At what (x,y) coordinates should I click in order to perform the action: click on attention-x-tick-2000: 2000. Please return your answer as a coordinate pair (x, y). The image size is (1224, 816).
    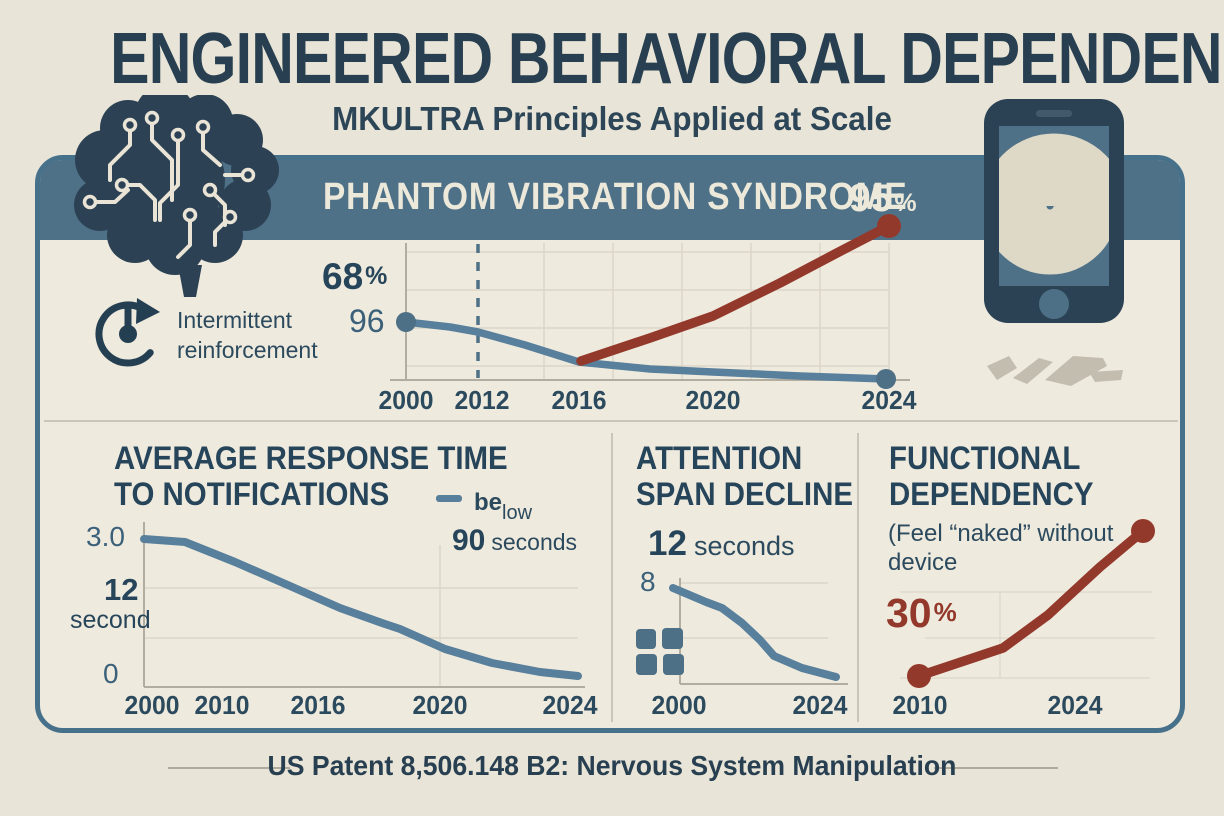
    Looking at the image, I should click on (679, 705).